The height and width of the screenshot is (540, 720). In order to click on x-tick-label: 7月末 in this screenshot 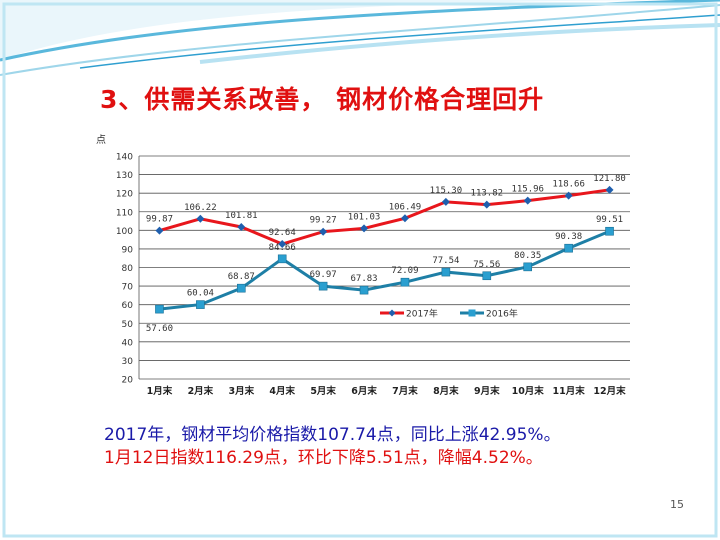, I will do `click(405, 391)`.